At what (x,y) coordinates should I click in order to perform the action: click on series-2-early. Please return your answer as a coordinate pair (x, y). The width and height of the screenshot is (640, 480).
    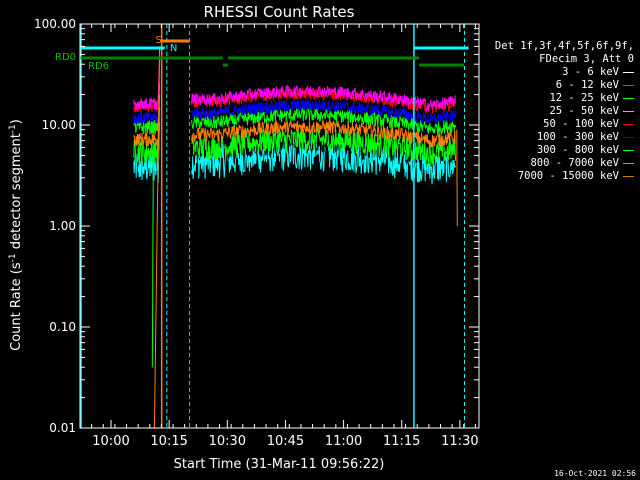
    Looking at the image, I should click on (147, 84).